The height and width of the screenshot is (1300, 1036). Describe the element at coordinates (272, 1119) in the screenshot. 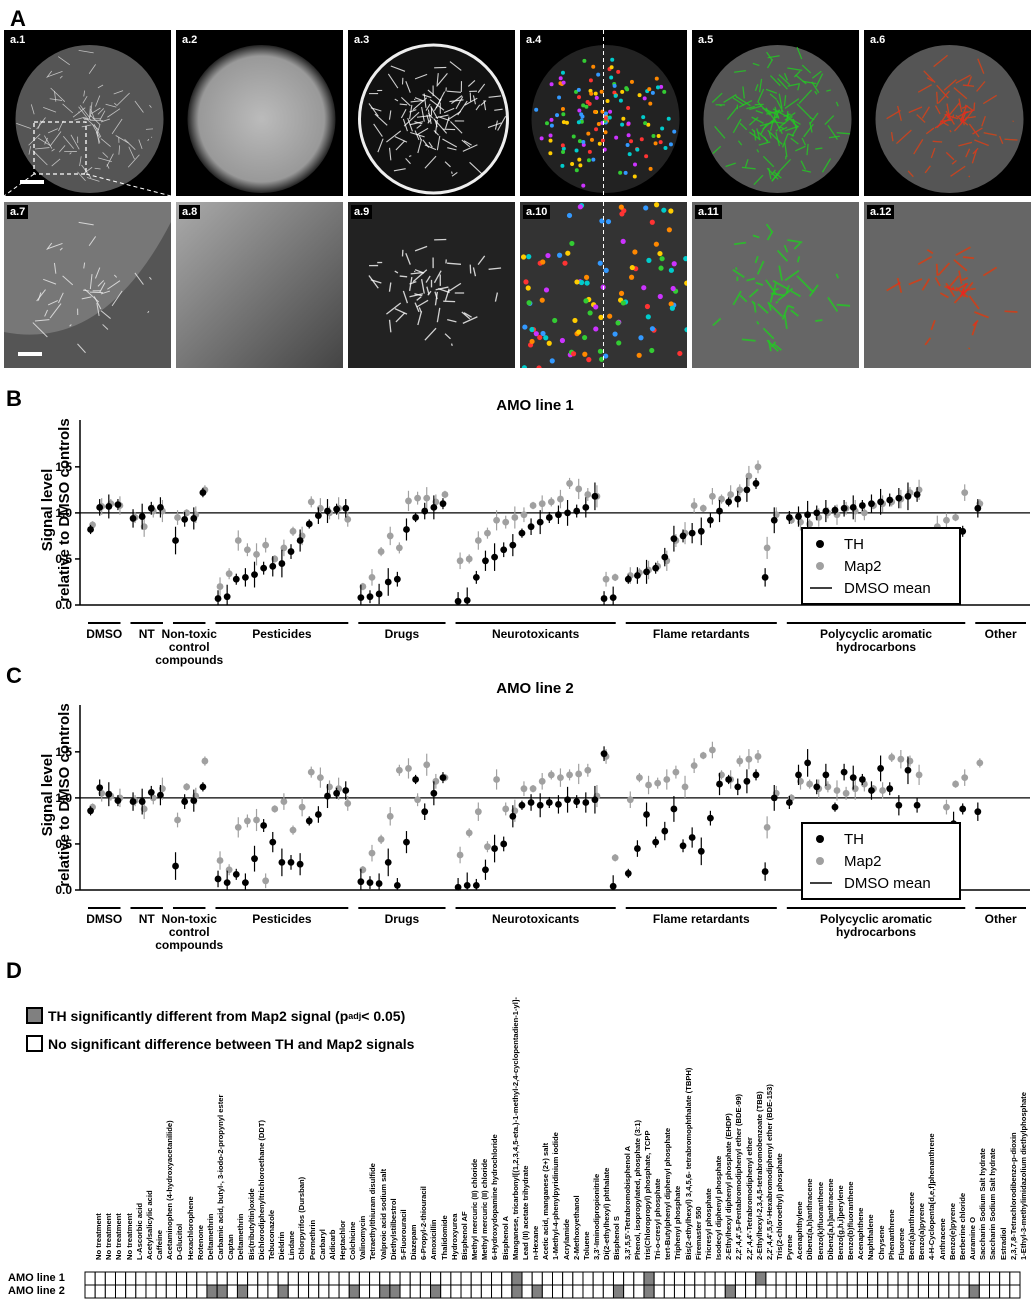

I see `compound-label: Tebuconazole` at that location.